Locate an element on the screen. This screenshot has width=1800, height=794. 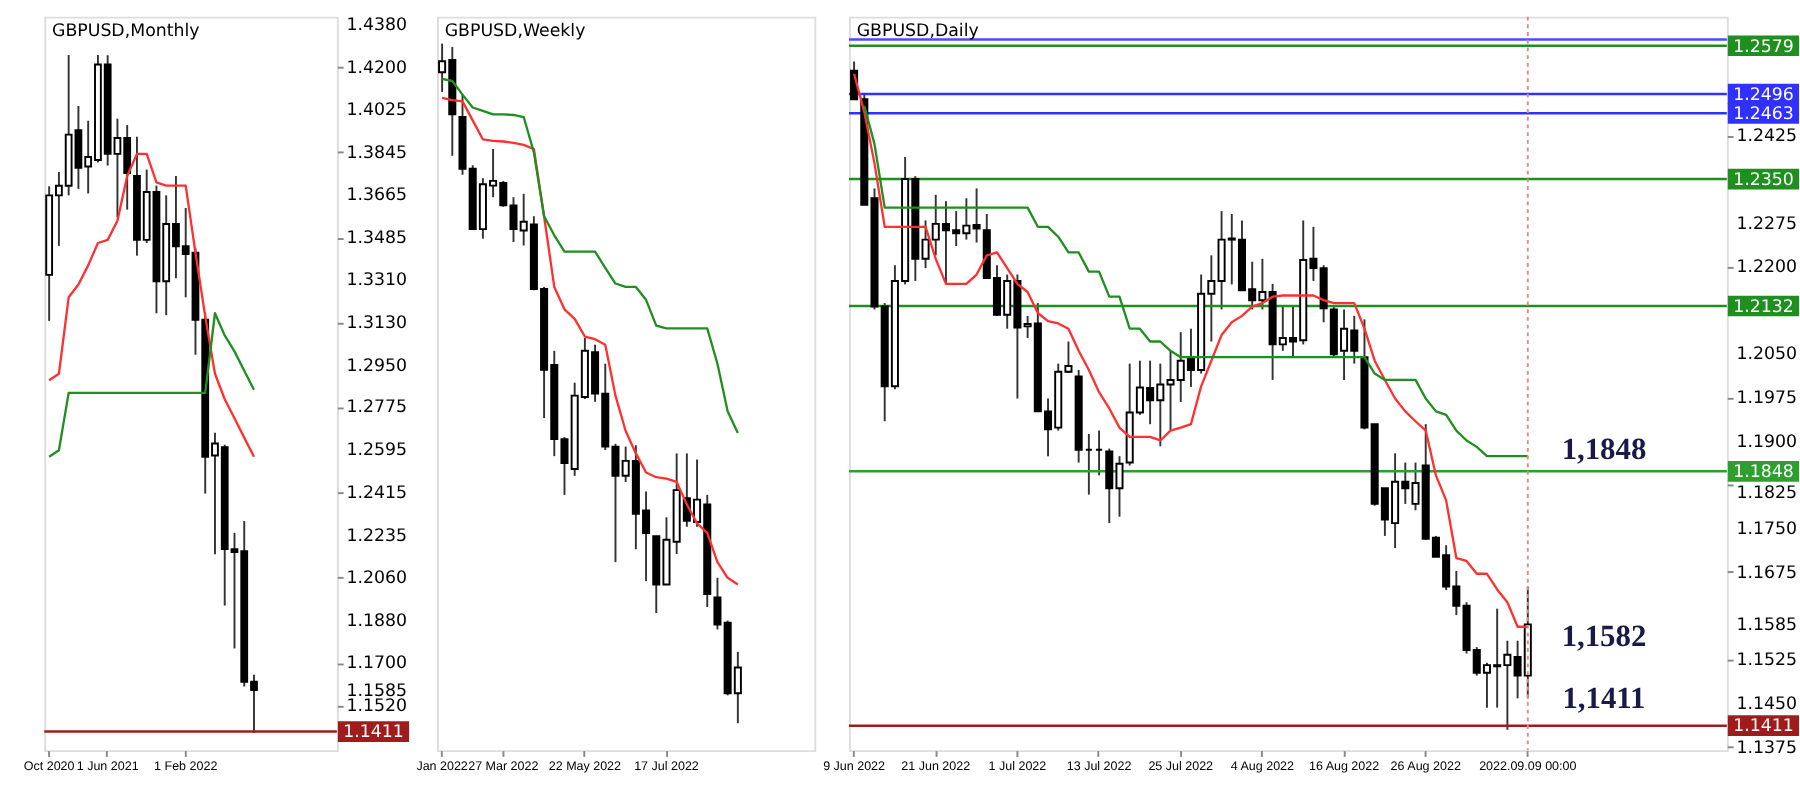
ref-line-label: 1.2350 is located at coordinates (1763, 180).